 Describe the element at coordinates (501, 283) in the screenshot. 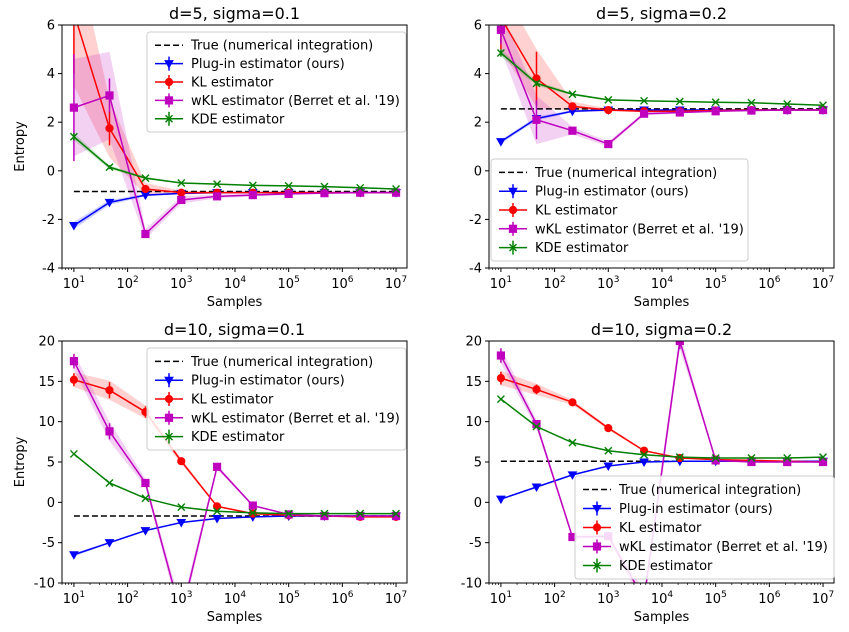

I see `x-tick-label: 10¹` at that location.